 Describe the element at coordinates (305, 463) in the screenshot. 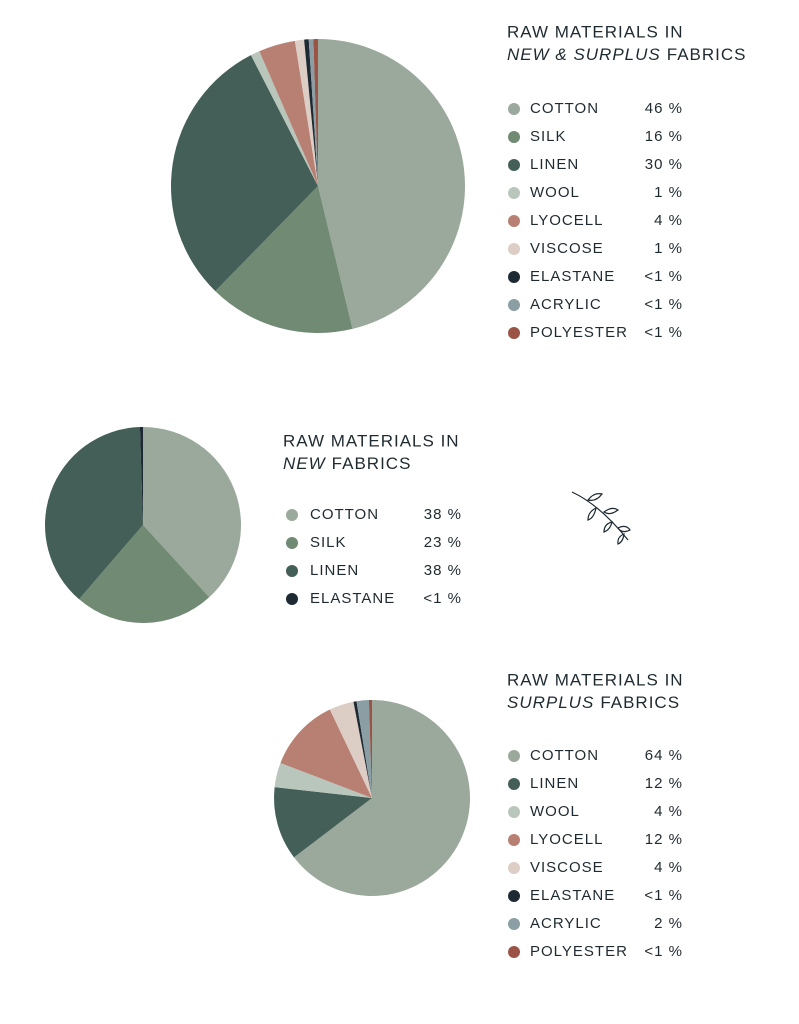

I see `title-emphasis: NEW` at that location.